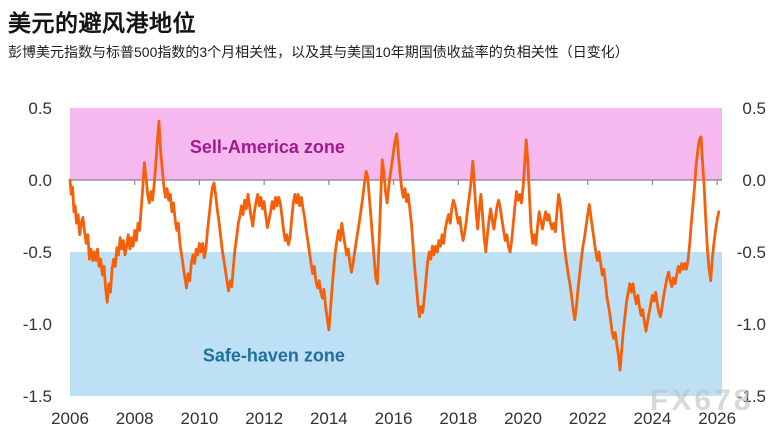 The image size is (782, 446). I want to click on x-axis-label: 2016, so click(394, 418).